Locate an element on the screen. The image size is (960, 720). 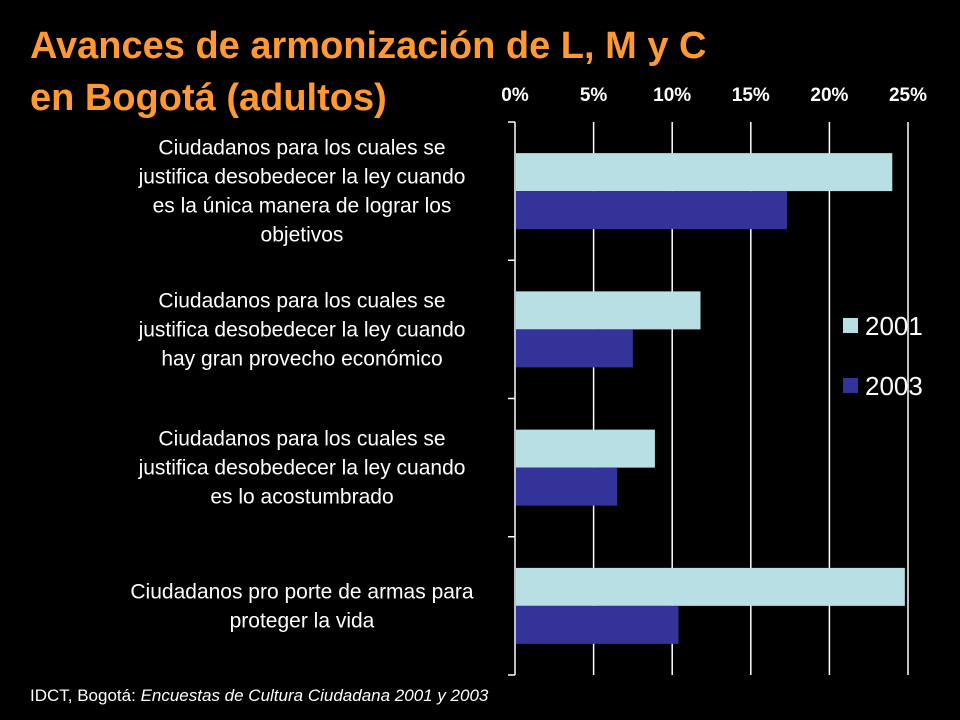
title-line-2: en Bogotá (adultos) is located at coordinates (208, 98).